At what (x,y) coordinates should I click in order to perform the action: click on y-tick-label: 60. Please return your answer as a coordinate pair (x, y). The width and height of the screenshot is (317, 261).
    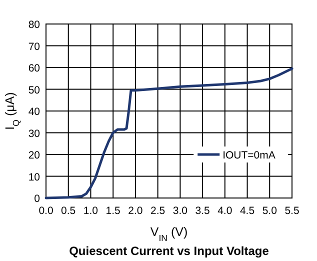
    Looking at the image, I should click on (34, 68).